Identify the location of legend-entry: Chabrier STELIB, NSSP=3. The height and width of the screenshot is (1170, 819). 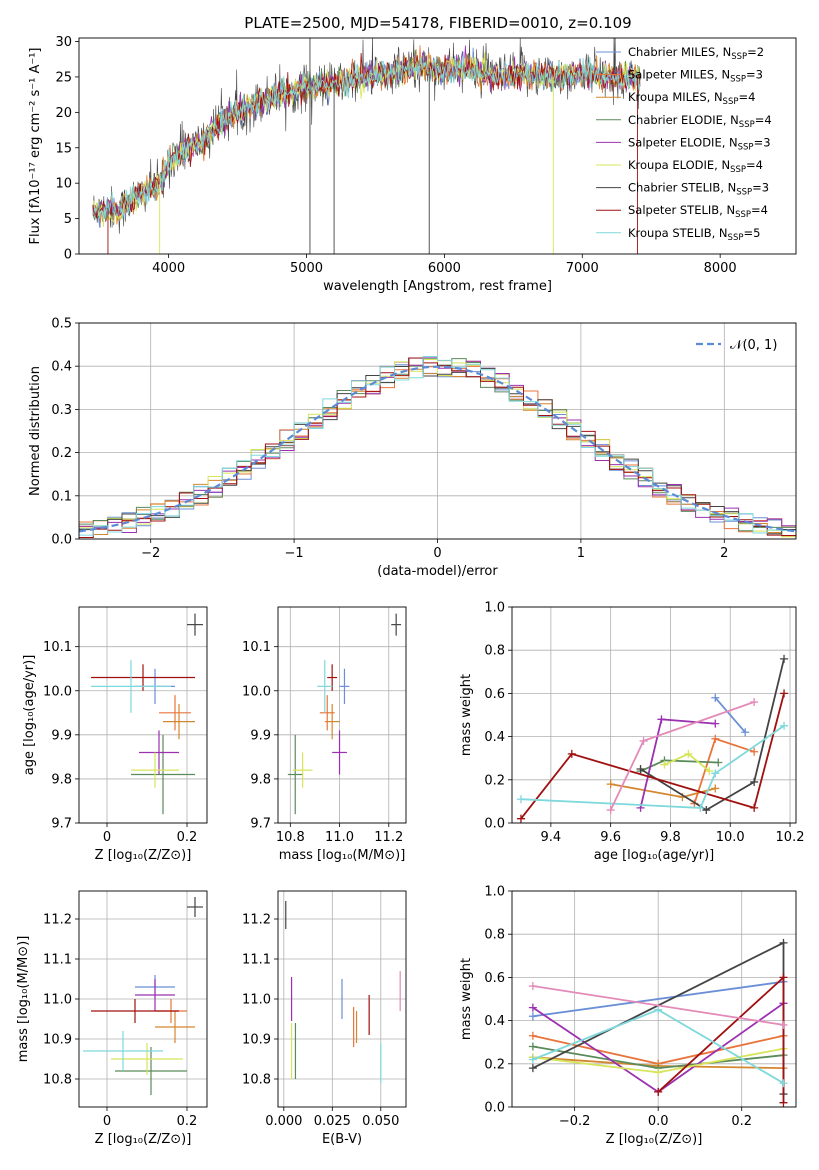
(698, 189).